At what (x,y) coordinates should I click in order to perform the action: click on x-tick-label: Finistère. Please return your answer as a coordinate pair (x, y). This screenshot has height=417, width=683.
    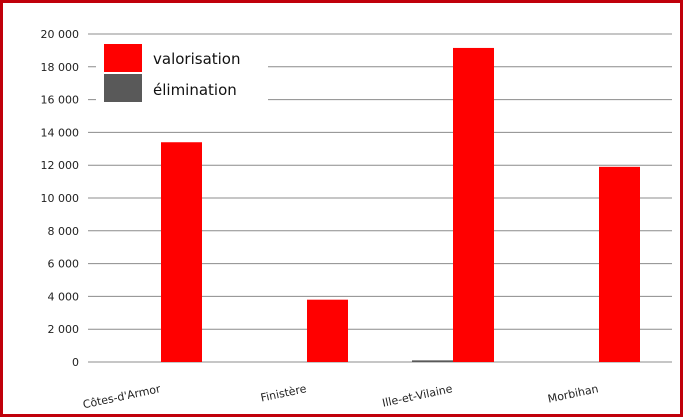
    Looking at the image, I should click on (283, 393).